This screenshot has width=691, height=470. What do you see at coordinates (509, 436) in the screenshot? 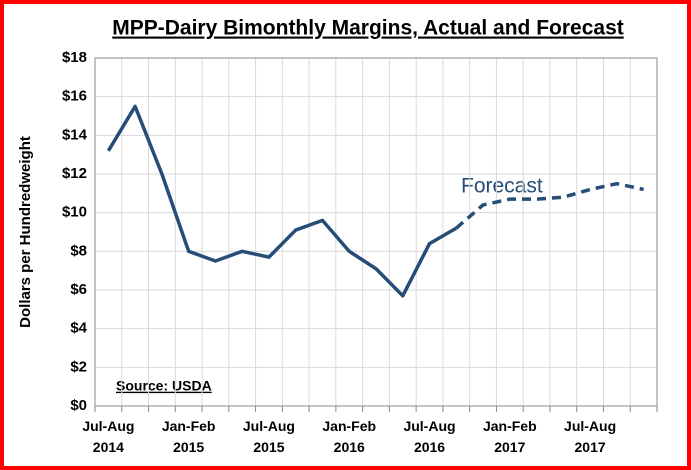
I see `x-tick-label: Jan-Feb 2017` at bounding box center [509, 436].